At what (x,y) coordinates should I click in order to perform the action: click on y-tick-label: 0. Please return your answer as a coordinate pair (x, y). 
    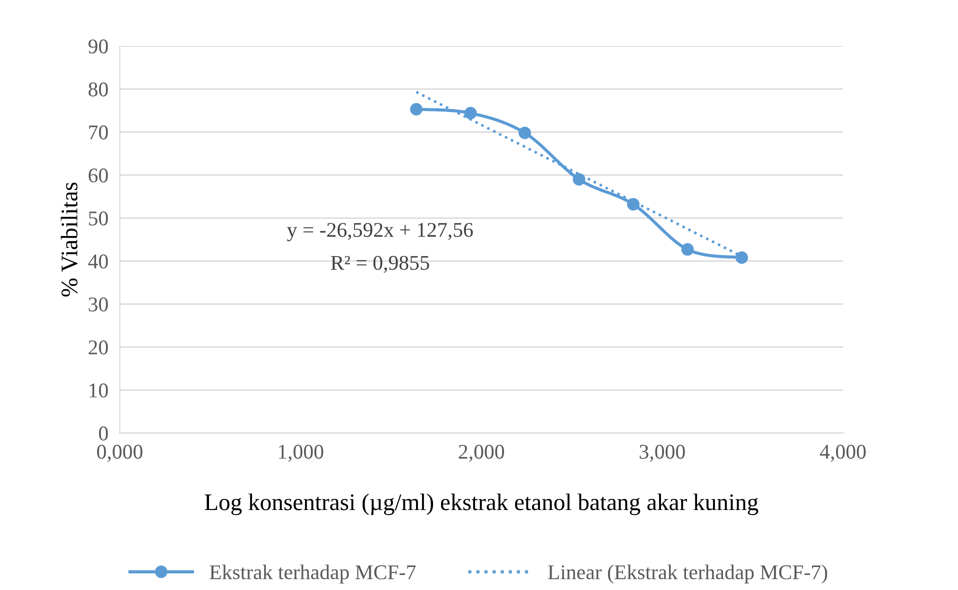
    Looking at the image, I should click on (103, 433).